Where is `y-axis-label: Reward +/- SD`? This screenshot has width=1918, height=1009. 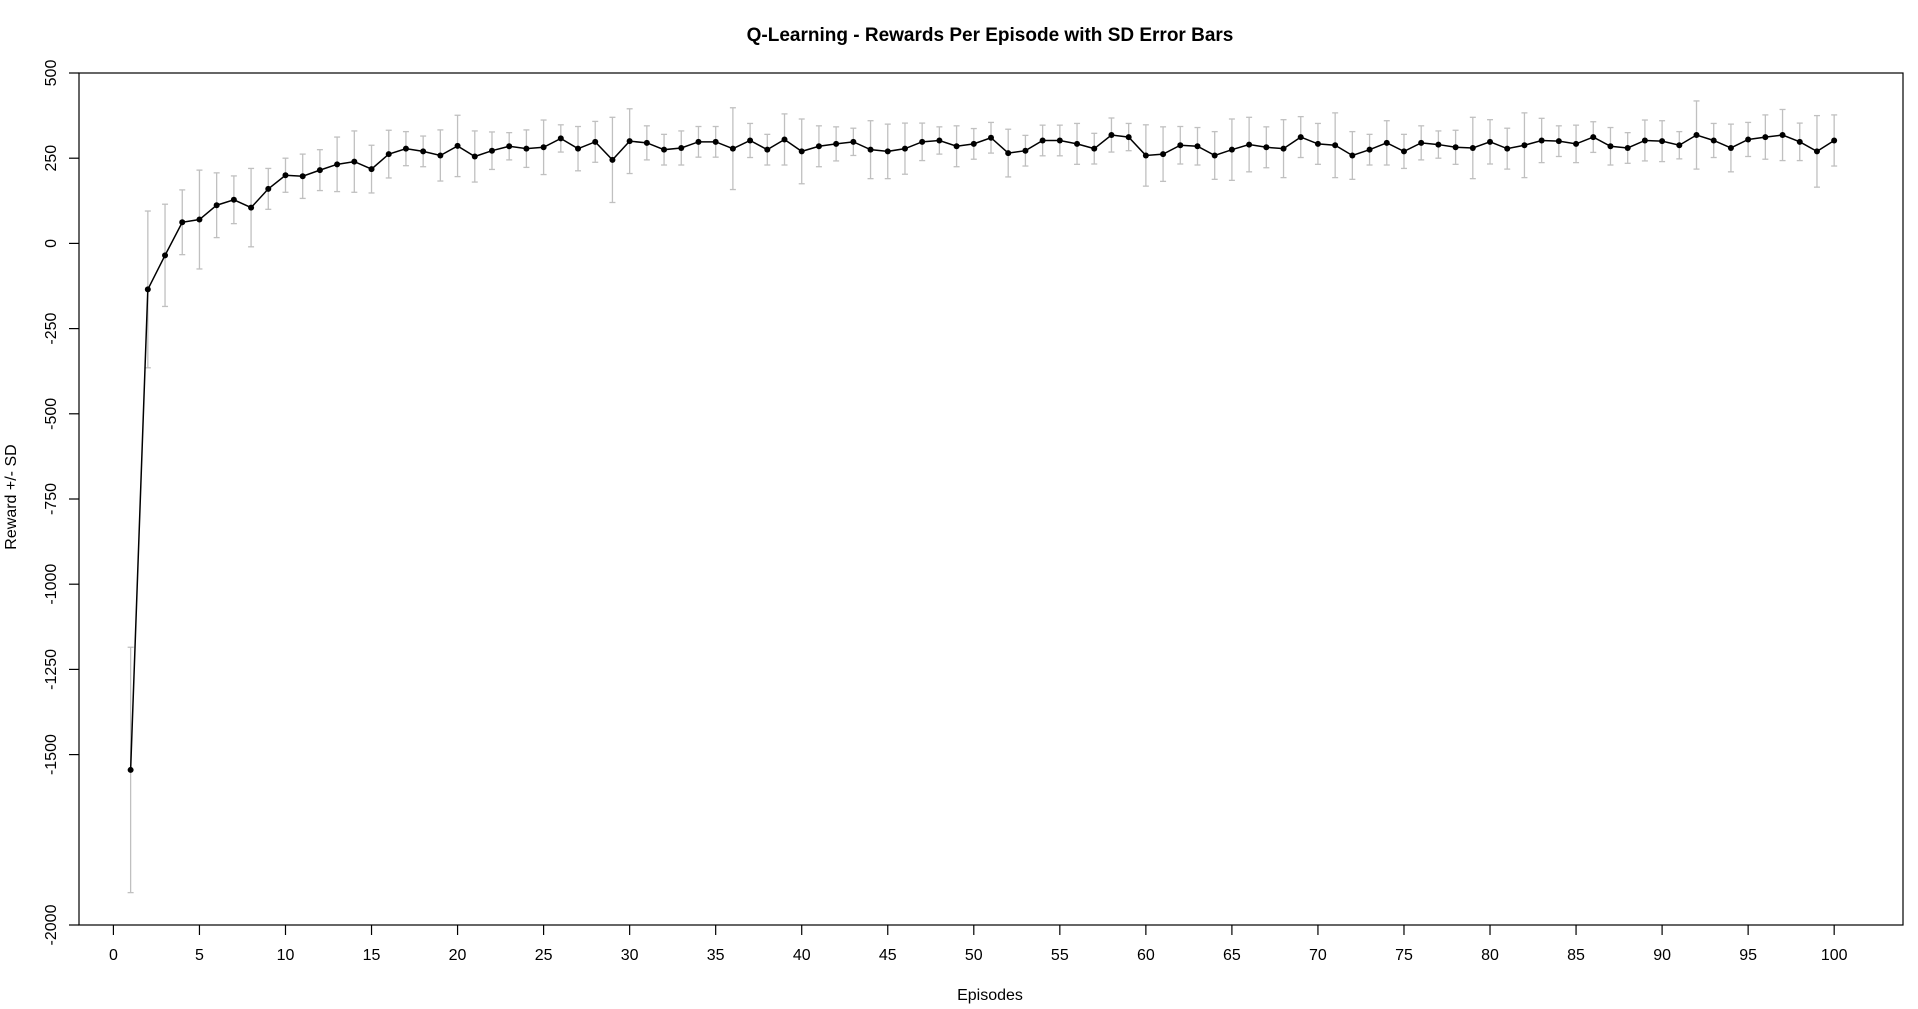 y-axis-label: Reward +/- SD is located at coordinates (11, 496).